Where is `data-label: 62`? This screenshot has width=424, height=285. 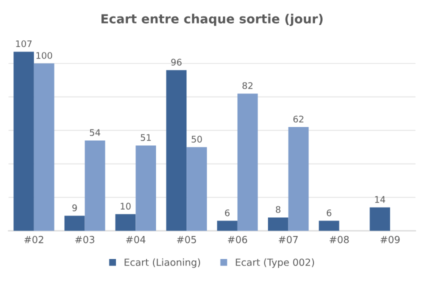
data-label: 62 is located at coordinates (298, 119).